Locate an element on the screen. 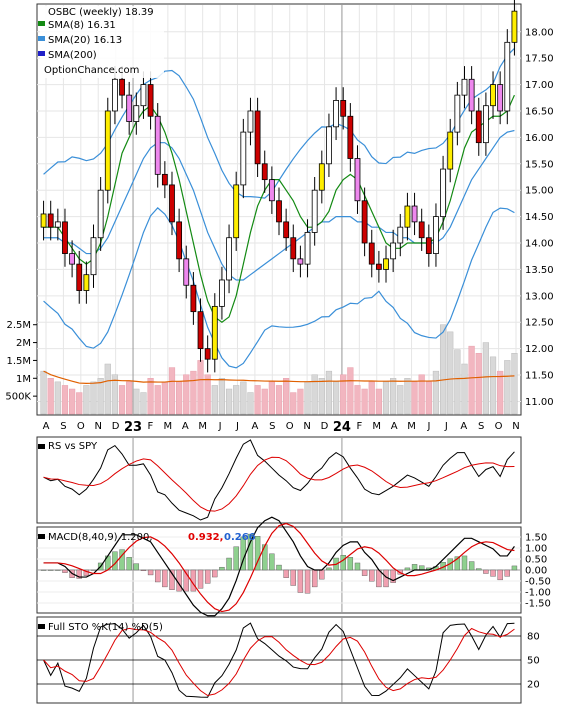 The width and height of the screenshot is (566, 706). sto-lines is located at coordinates (279, 660).